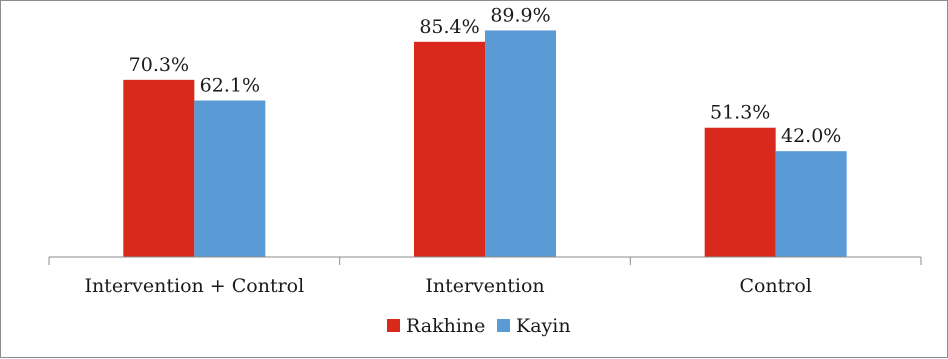  I want to click on category-label: Intervention, so click(484, 286).